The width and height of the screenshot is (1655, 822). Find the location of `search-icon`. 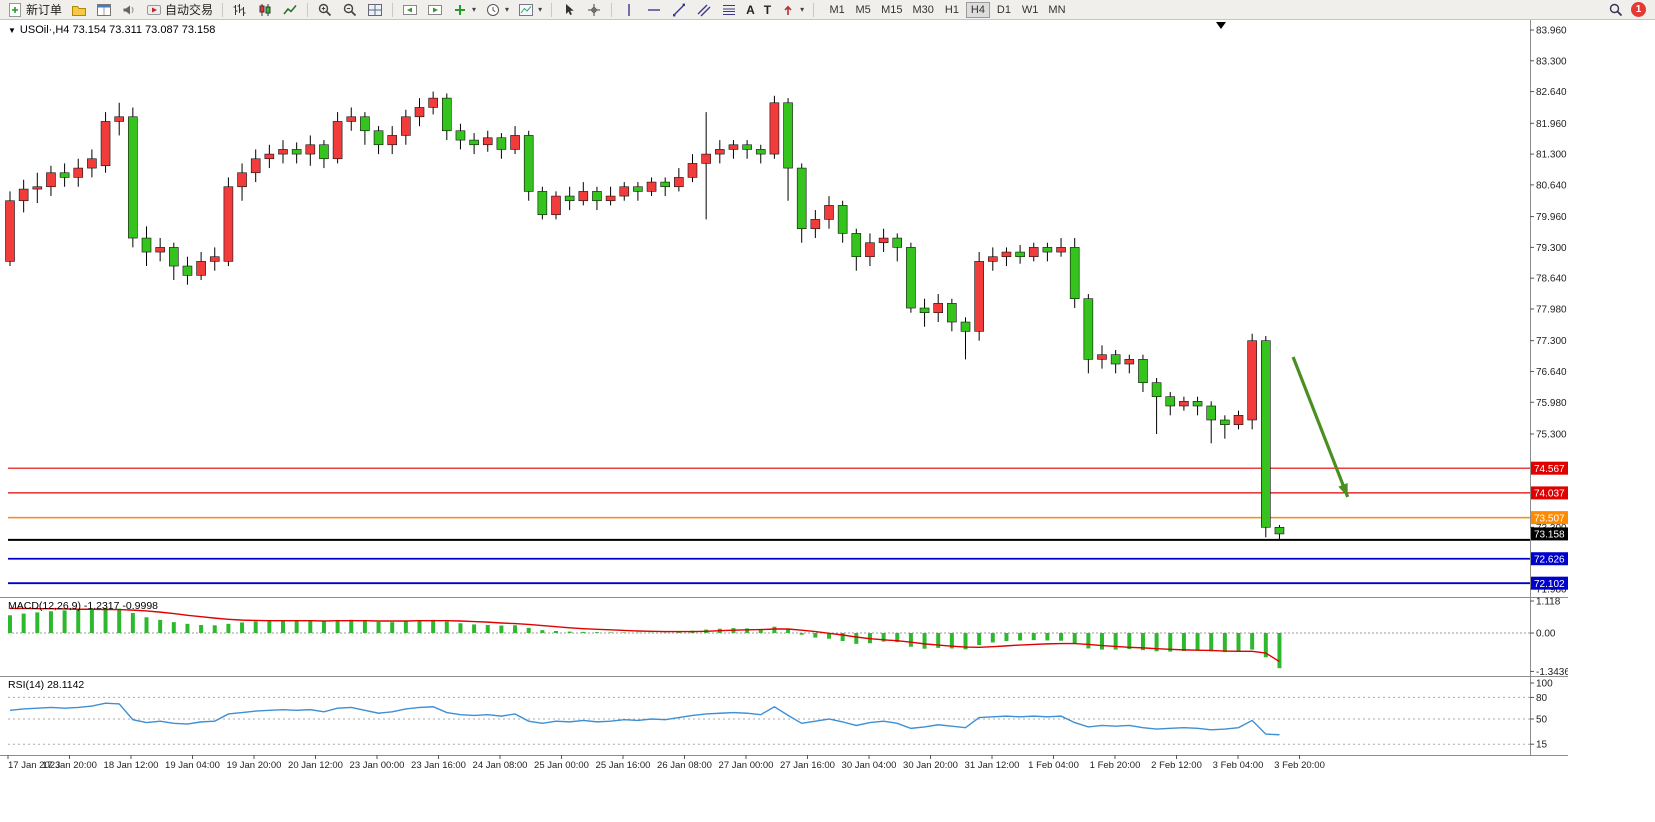

search-icon is located at coordinates (1616, 9).